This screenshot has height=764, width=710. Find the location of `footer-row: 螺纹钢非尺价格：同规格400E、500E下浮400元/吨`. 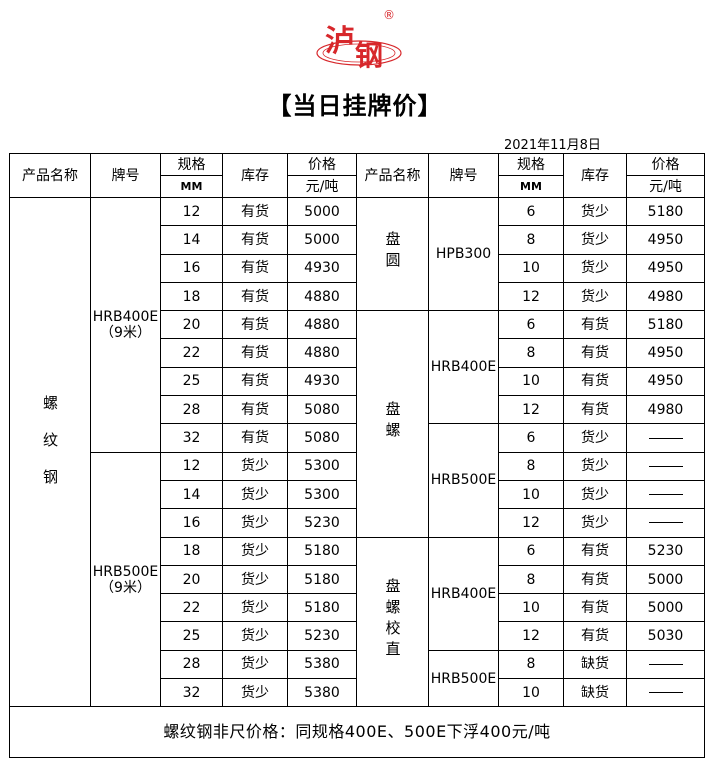

footer-row: 螺纹钢非尺价格：同规格400E、500E下浮400元/吨 is located at coordinates (357, 732).